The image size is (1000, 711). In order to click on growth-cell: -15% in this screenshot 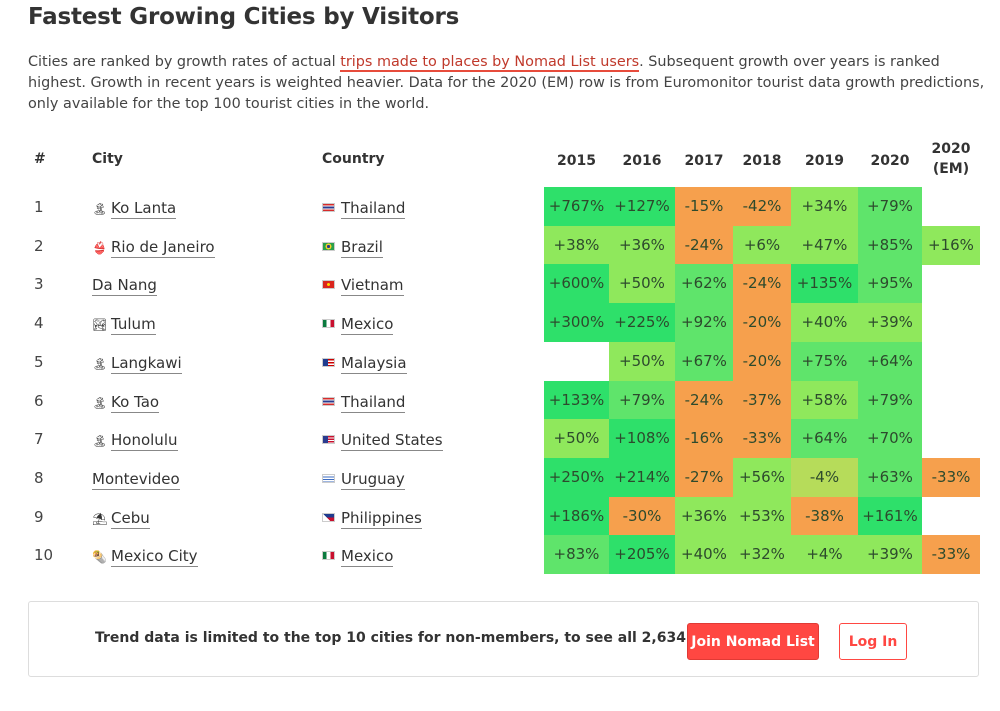, I will do `click(704, 206)`.